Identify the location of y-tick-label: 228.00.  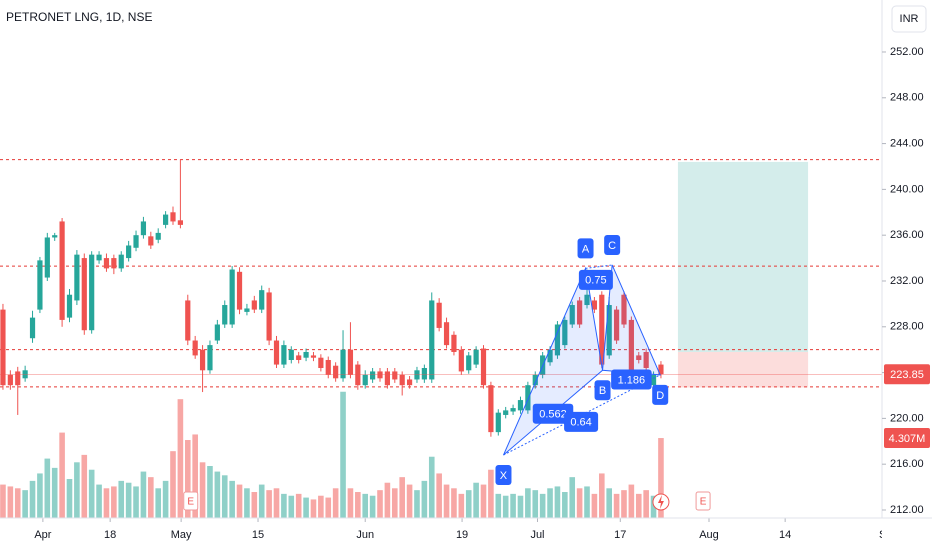
(907, 327).